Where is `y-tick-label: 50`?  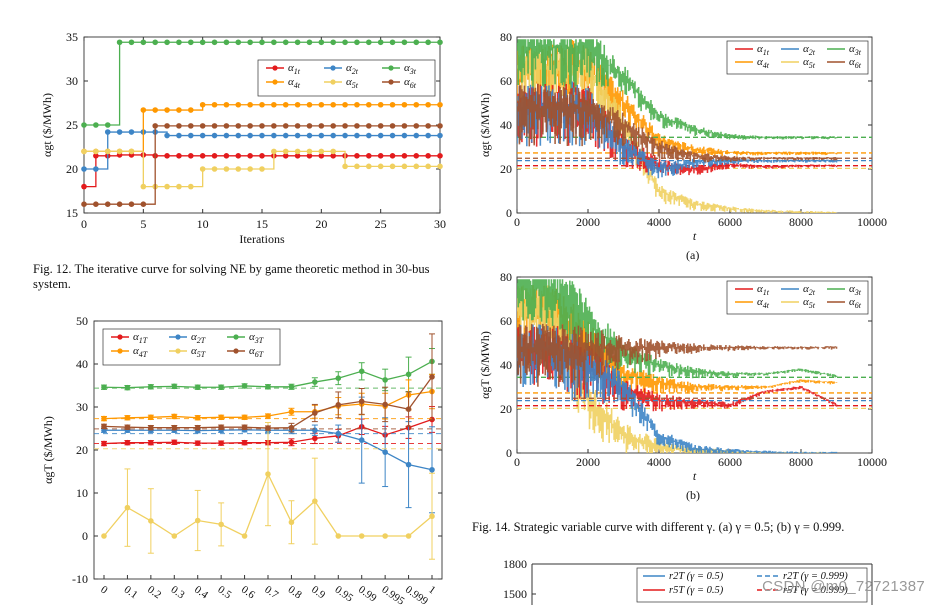
y-tick-label: 50 is located at coordinates (82, 321).